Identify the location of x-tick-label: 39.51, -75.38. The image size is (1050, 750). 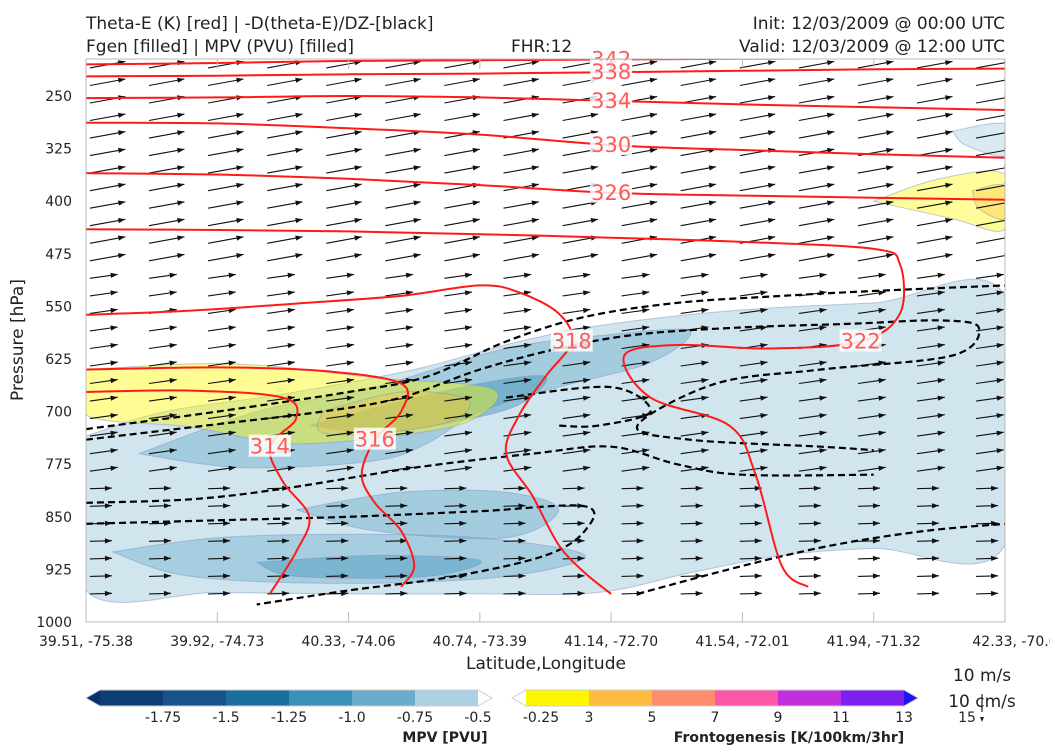
(86, 642).